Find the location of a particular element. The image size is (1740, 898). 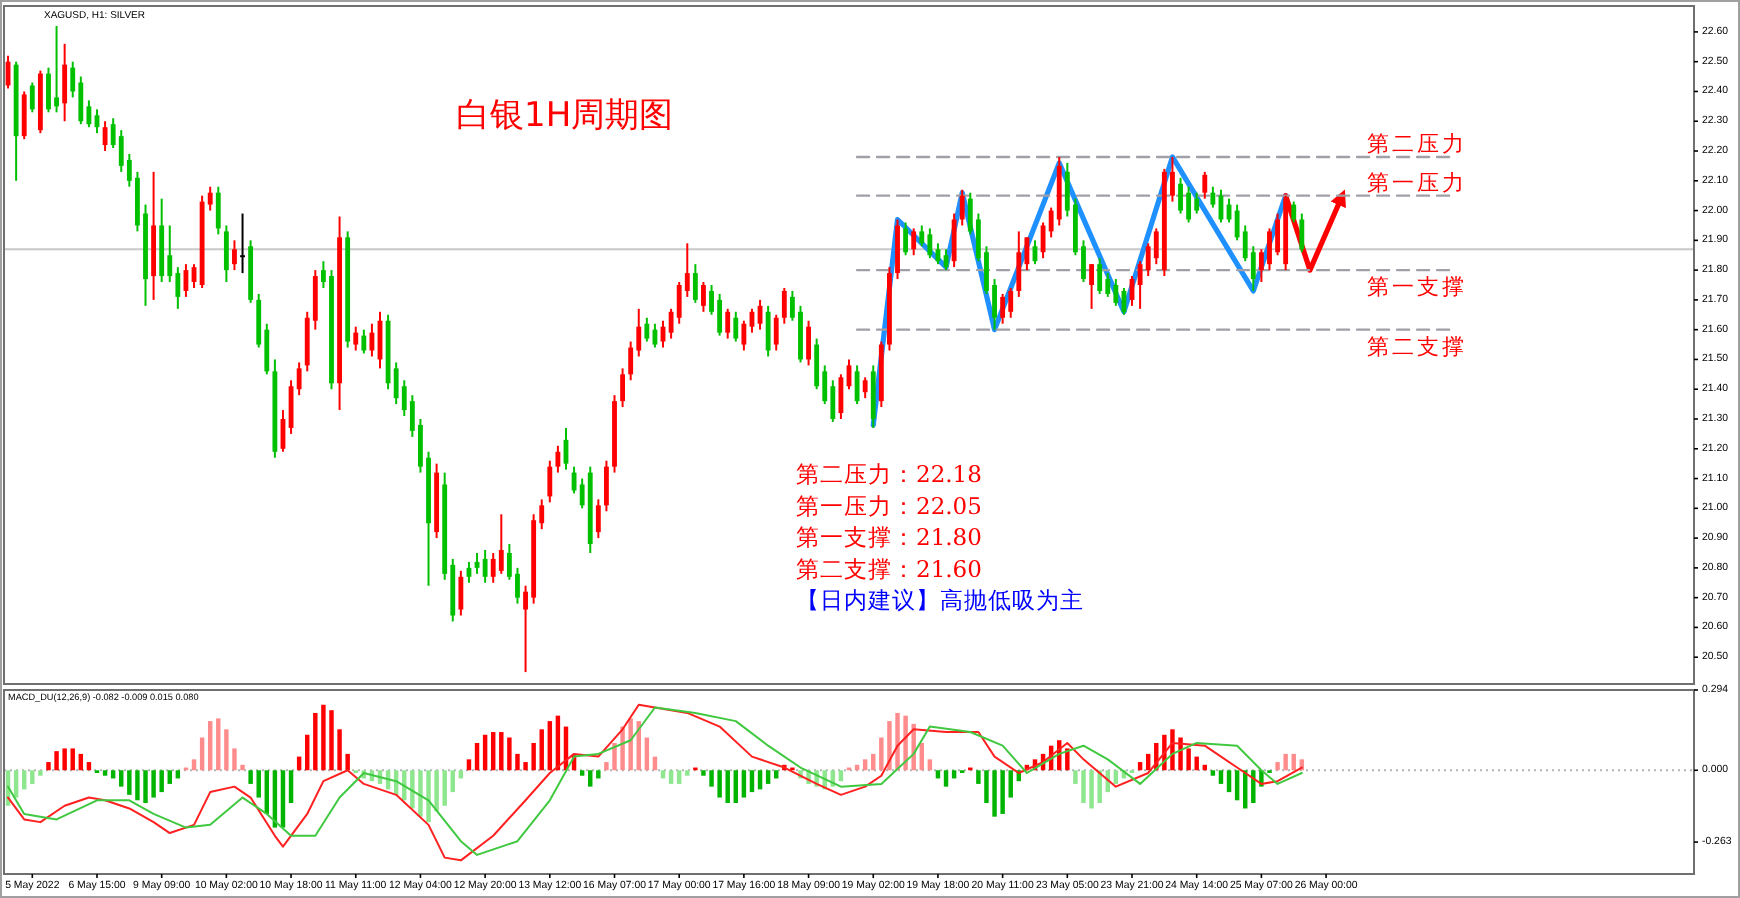

series-label: 第二压力 is located at coordinates (1417, 143).